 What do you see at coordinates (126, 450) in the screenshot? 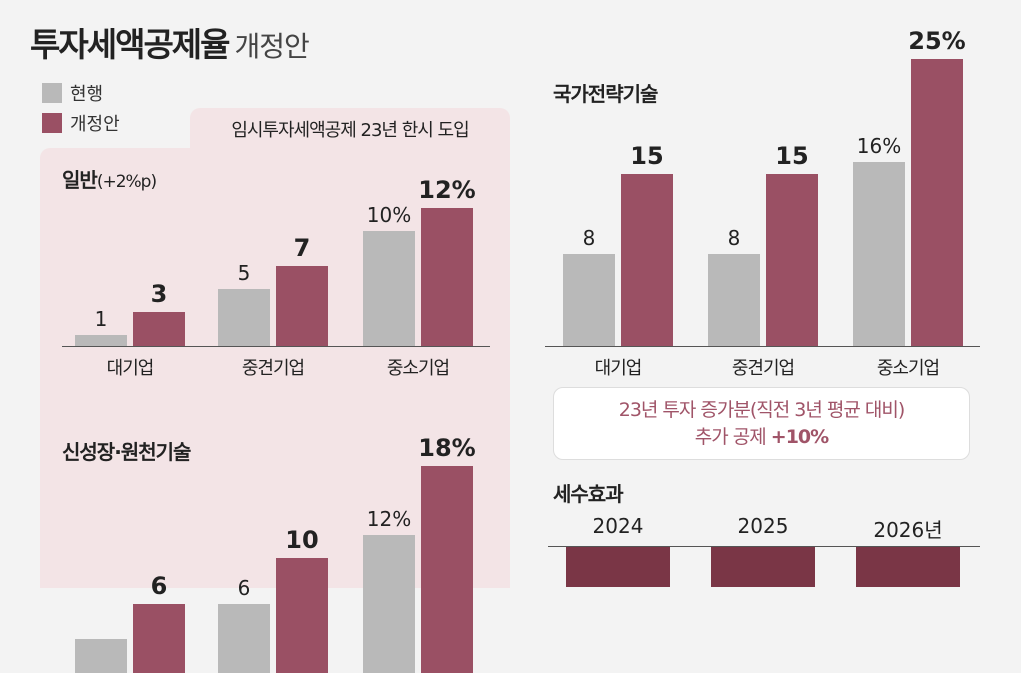
I see `chart-title-newgrowth: 신성장·원천기술` at bounding box center [126, 450].